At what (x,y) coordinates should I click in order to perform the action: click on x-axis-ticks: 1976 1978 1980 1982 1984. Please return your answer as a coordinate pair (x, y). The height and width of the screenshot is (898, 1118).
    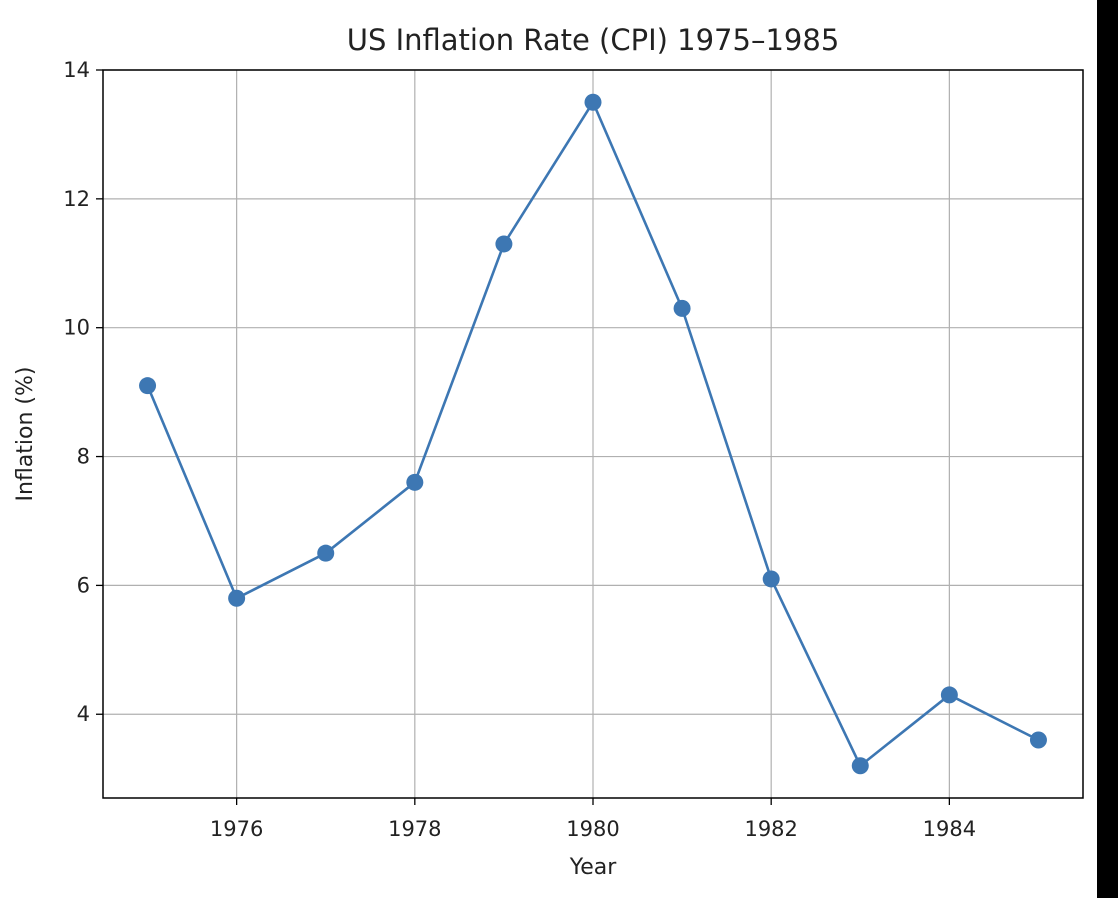
    Looking at the image, I should click on (593, 819).